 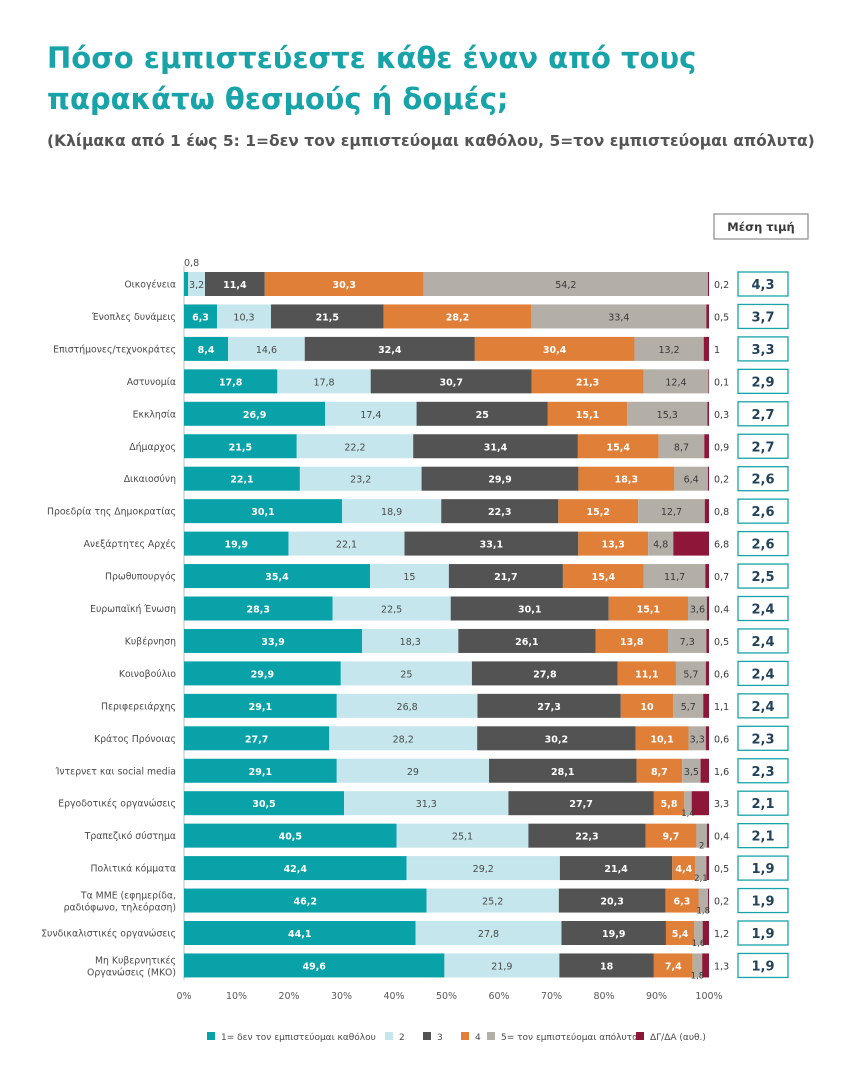 What do you see at coordinates (266, 350) in the screenshot?
I see `data-label: 14,6` at bounding box center [266, 350].